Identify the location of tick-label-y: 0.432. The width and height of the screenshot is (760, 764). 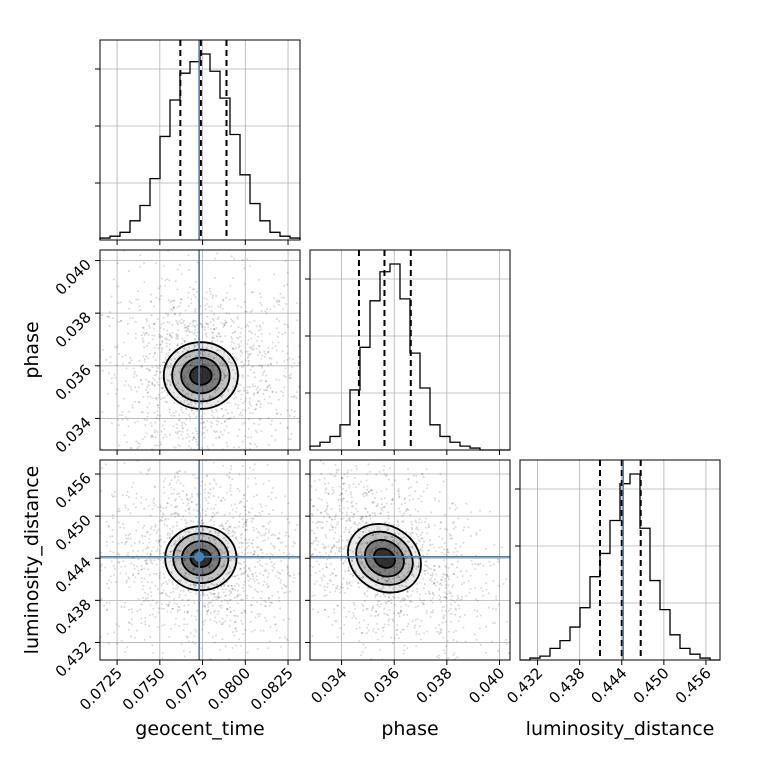
(73, 659).